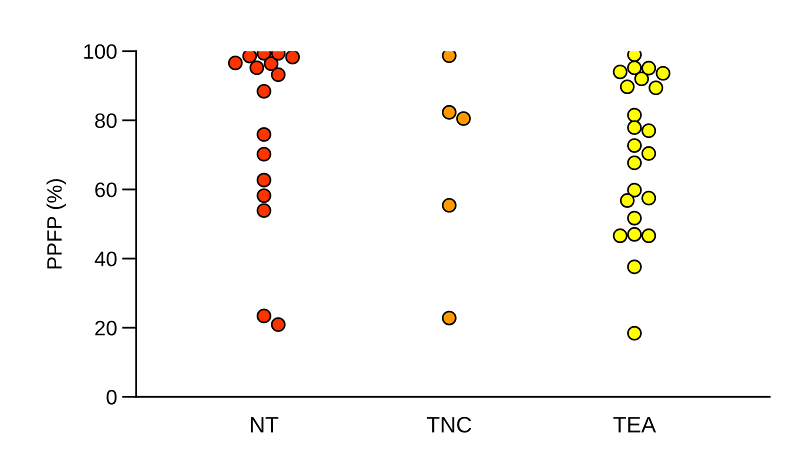  I want to click on y-tick-label: 60, so click(106, 190).